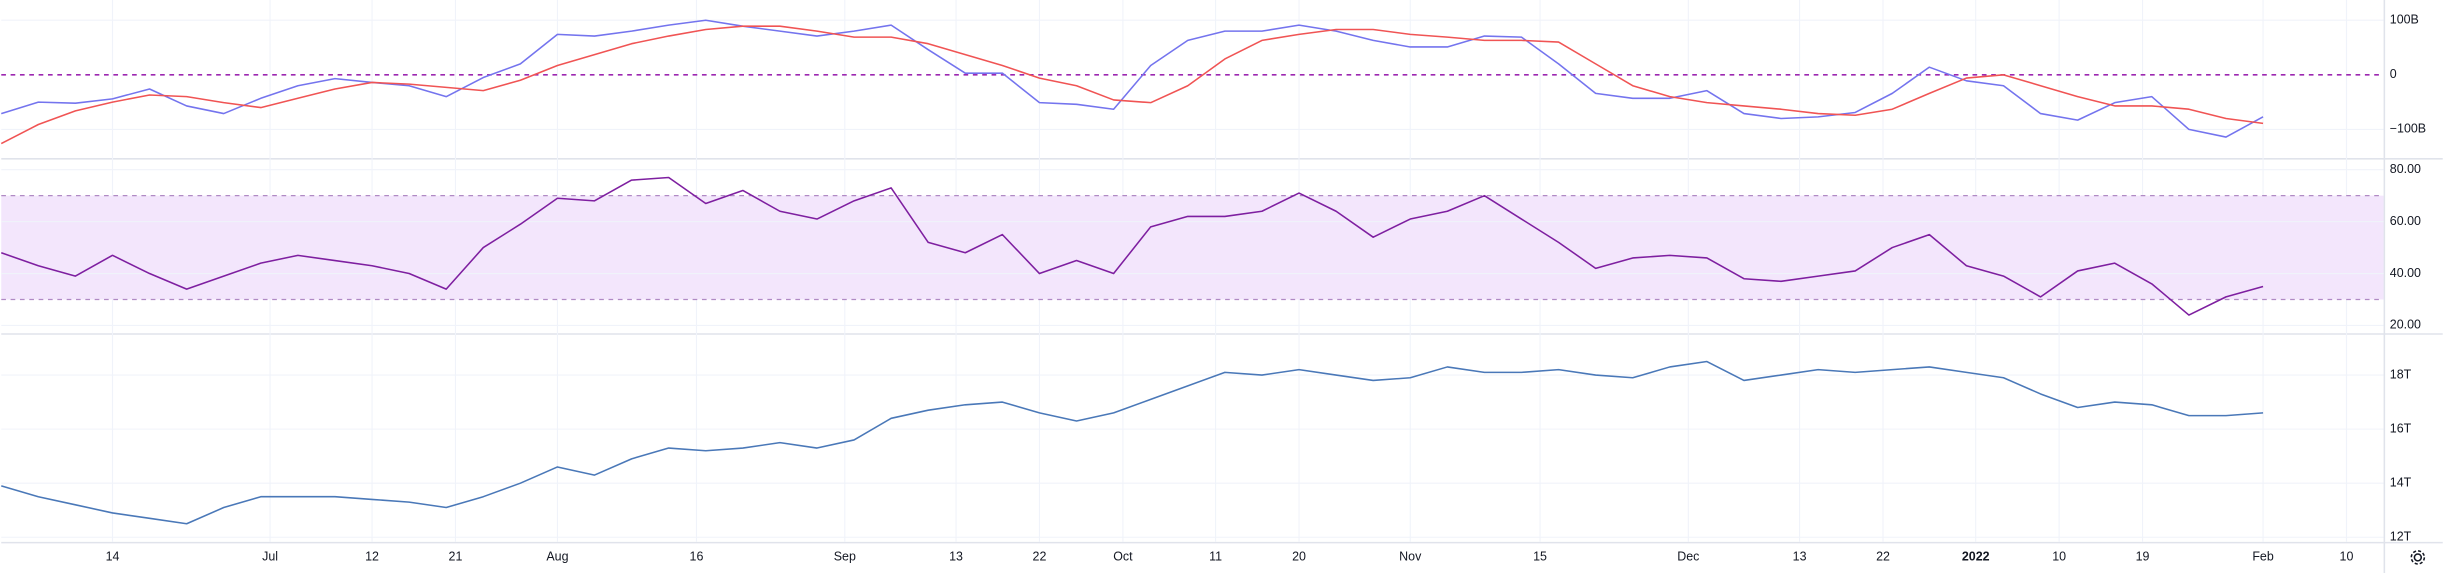 The image size is (2444, 573). Describe the element at coordinates (2263, 557) in the screenshot. I see `x-tick-label: Feb` at that location.